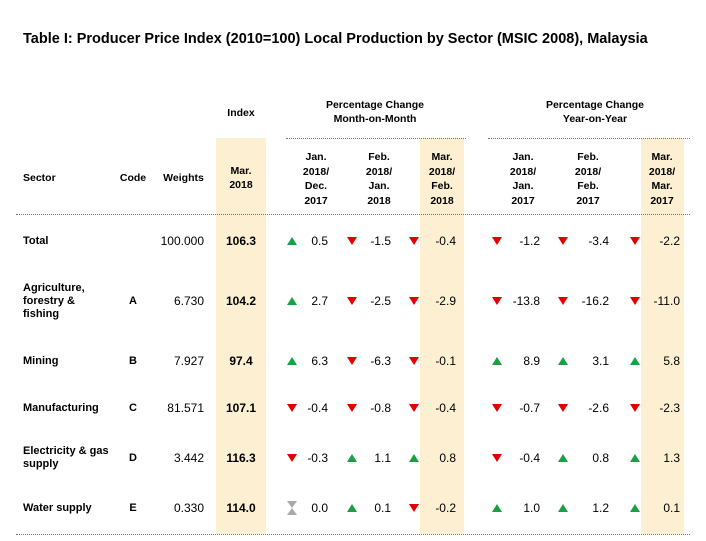 This screenshot has height=541, width=706. Describe the element at coordinates (380, 407) in the screenshot. I see `mom-change-value: -0.8` at that location.